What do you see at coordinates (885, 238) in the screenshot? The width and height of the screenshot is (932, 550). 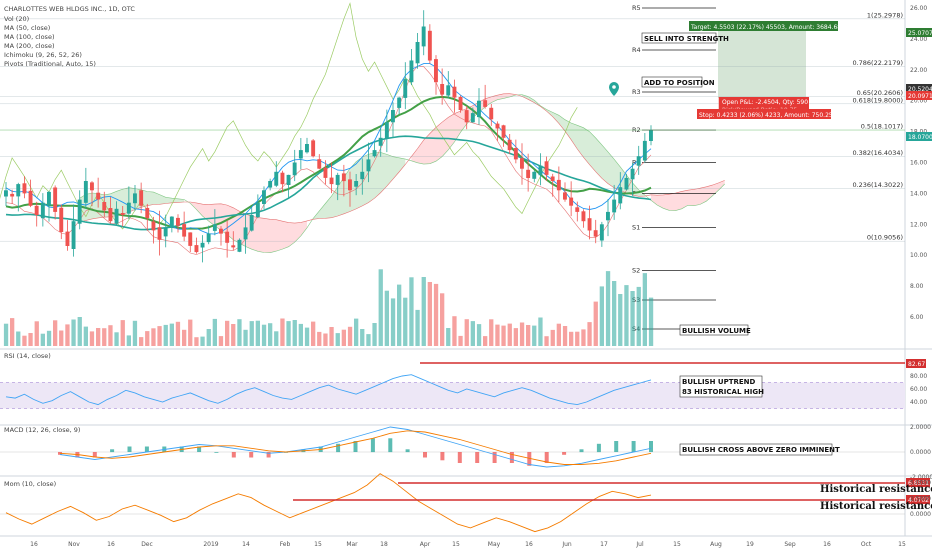 I see `fib-label: 0(10.9056)` at bounding box center [885, 238].